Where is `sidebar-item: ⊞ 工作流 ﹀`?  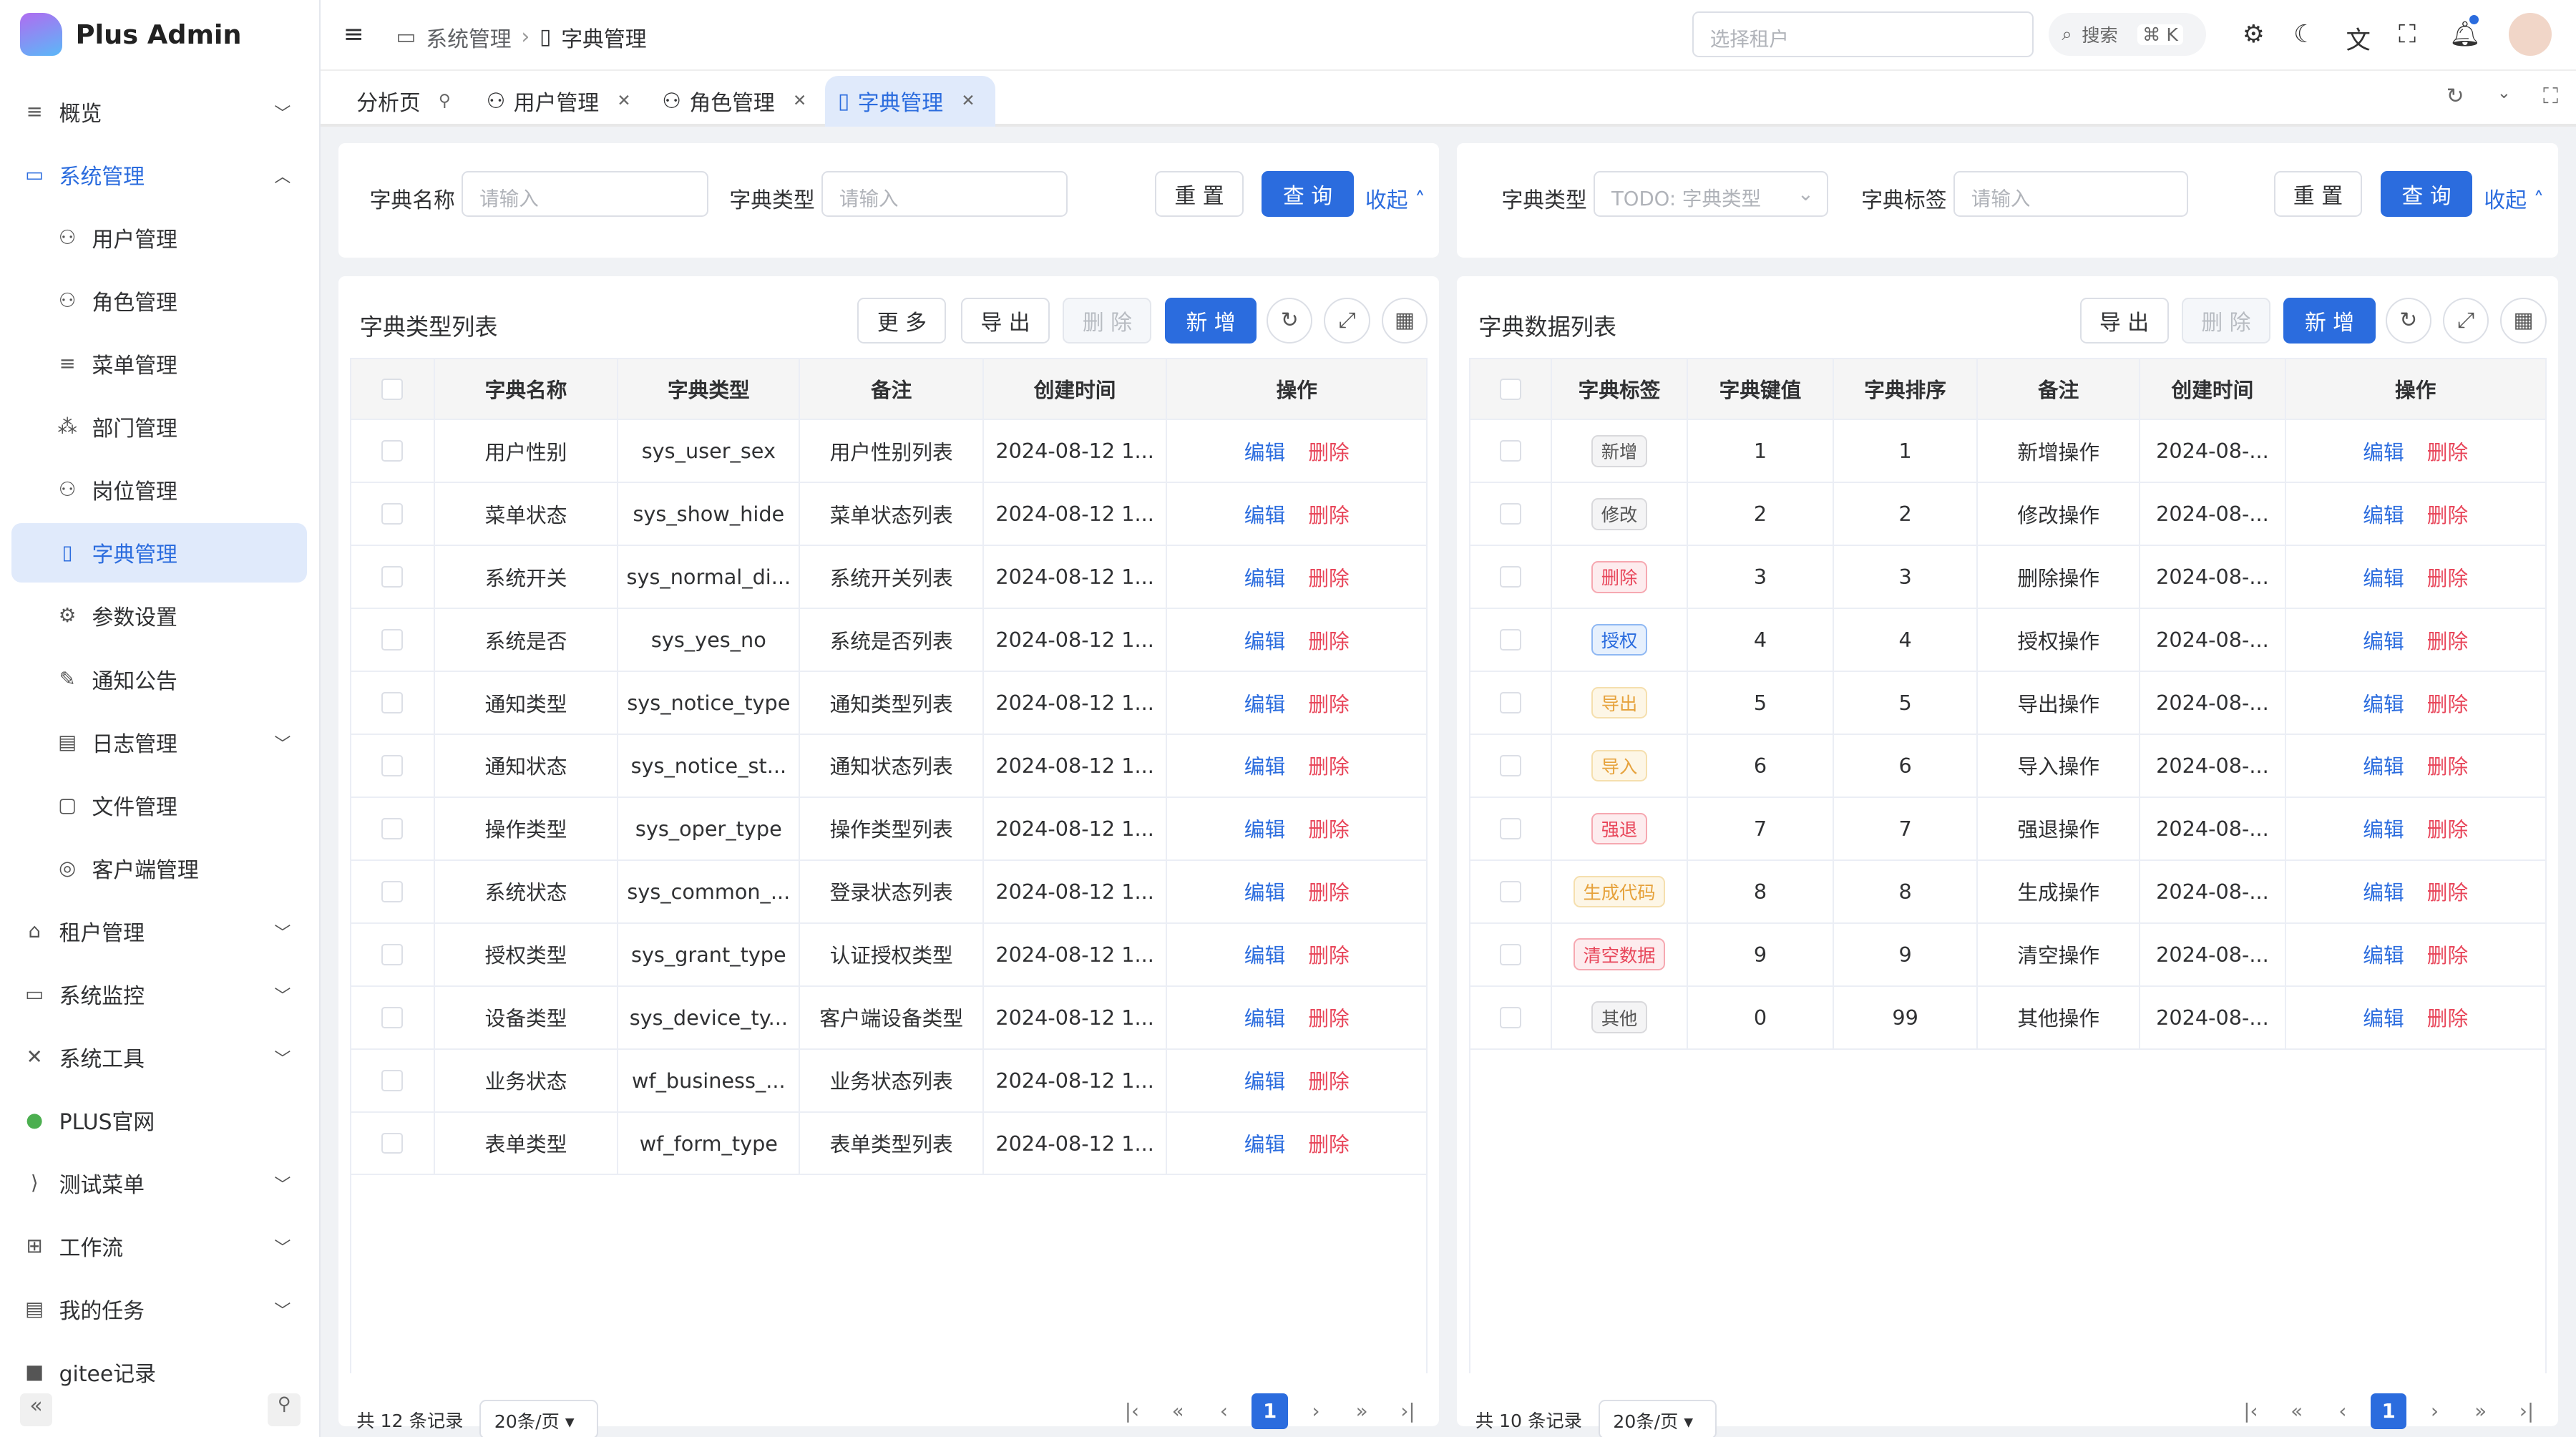
sidebar-item: ⊞ 工作流 ﹀ is located at coordinates (159, 1246).